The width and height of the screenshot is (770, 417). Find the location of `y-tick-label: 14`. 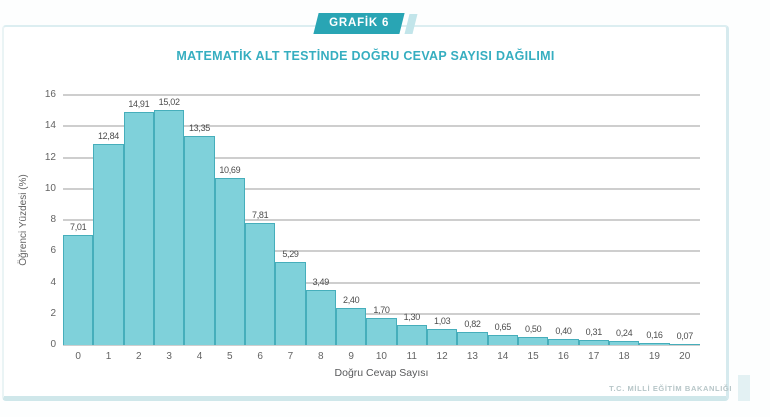

y-tick-label: 14 is located at coordinates (50, 126).